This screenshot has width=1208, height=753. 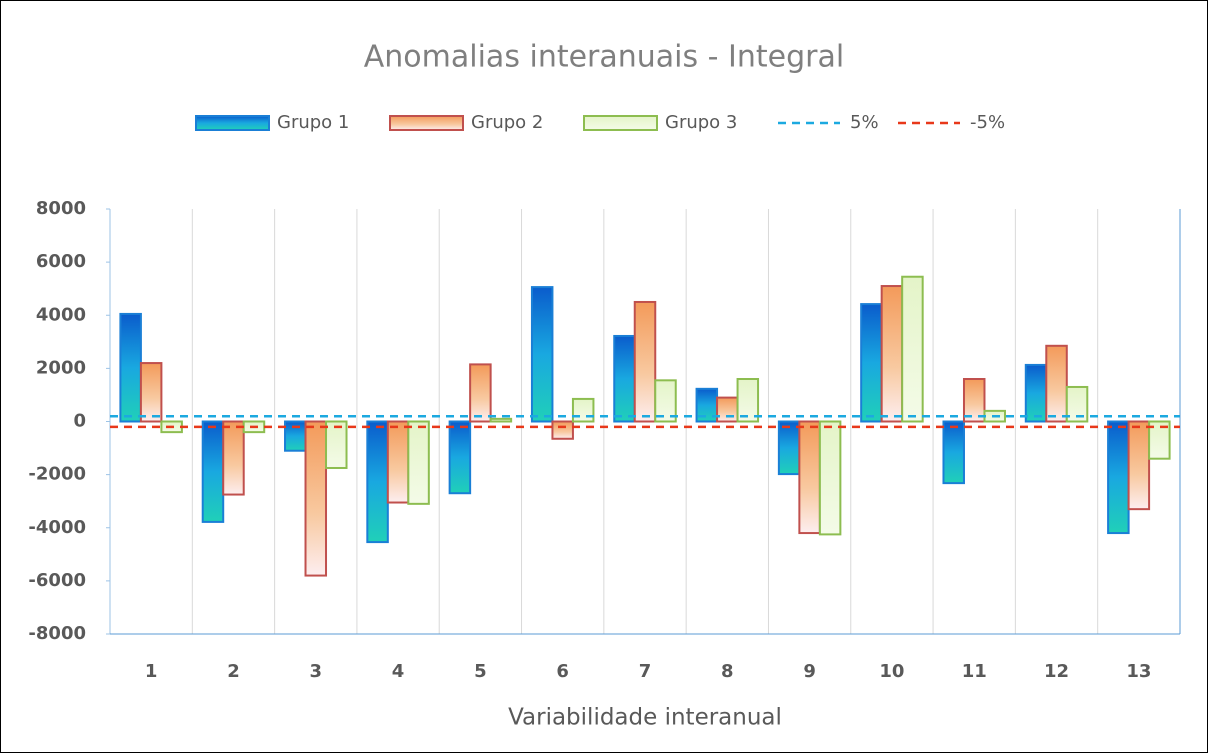 What do you see at coordinates (645, 671) in the screenshot?
I see `x-tick-label: 7` at bounding box center [645, 671].